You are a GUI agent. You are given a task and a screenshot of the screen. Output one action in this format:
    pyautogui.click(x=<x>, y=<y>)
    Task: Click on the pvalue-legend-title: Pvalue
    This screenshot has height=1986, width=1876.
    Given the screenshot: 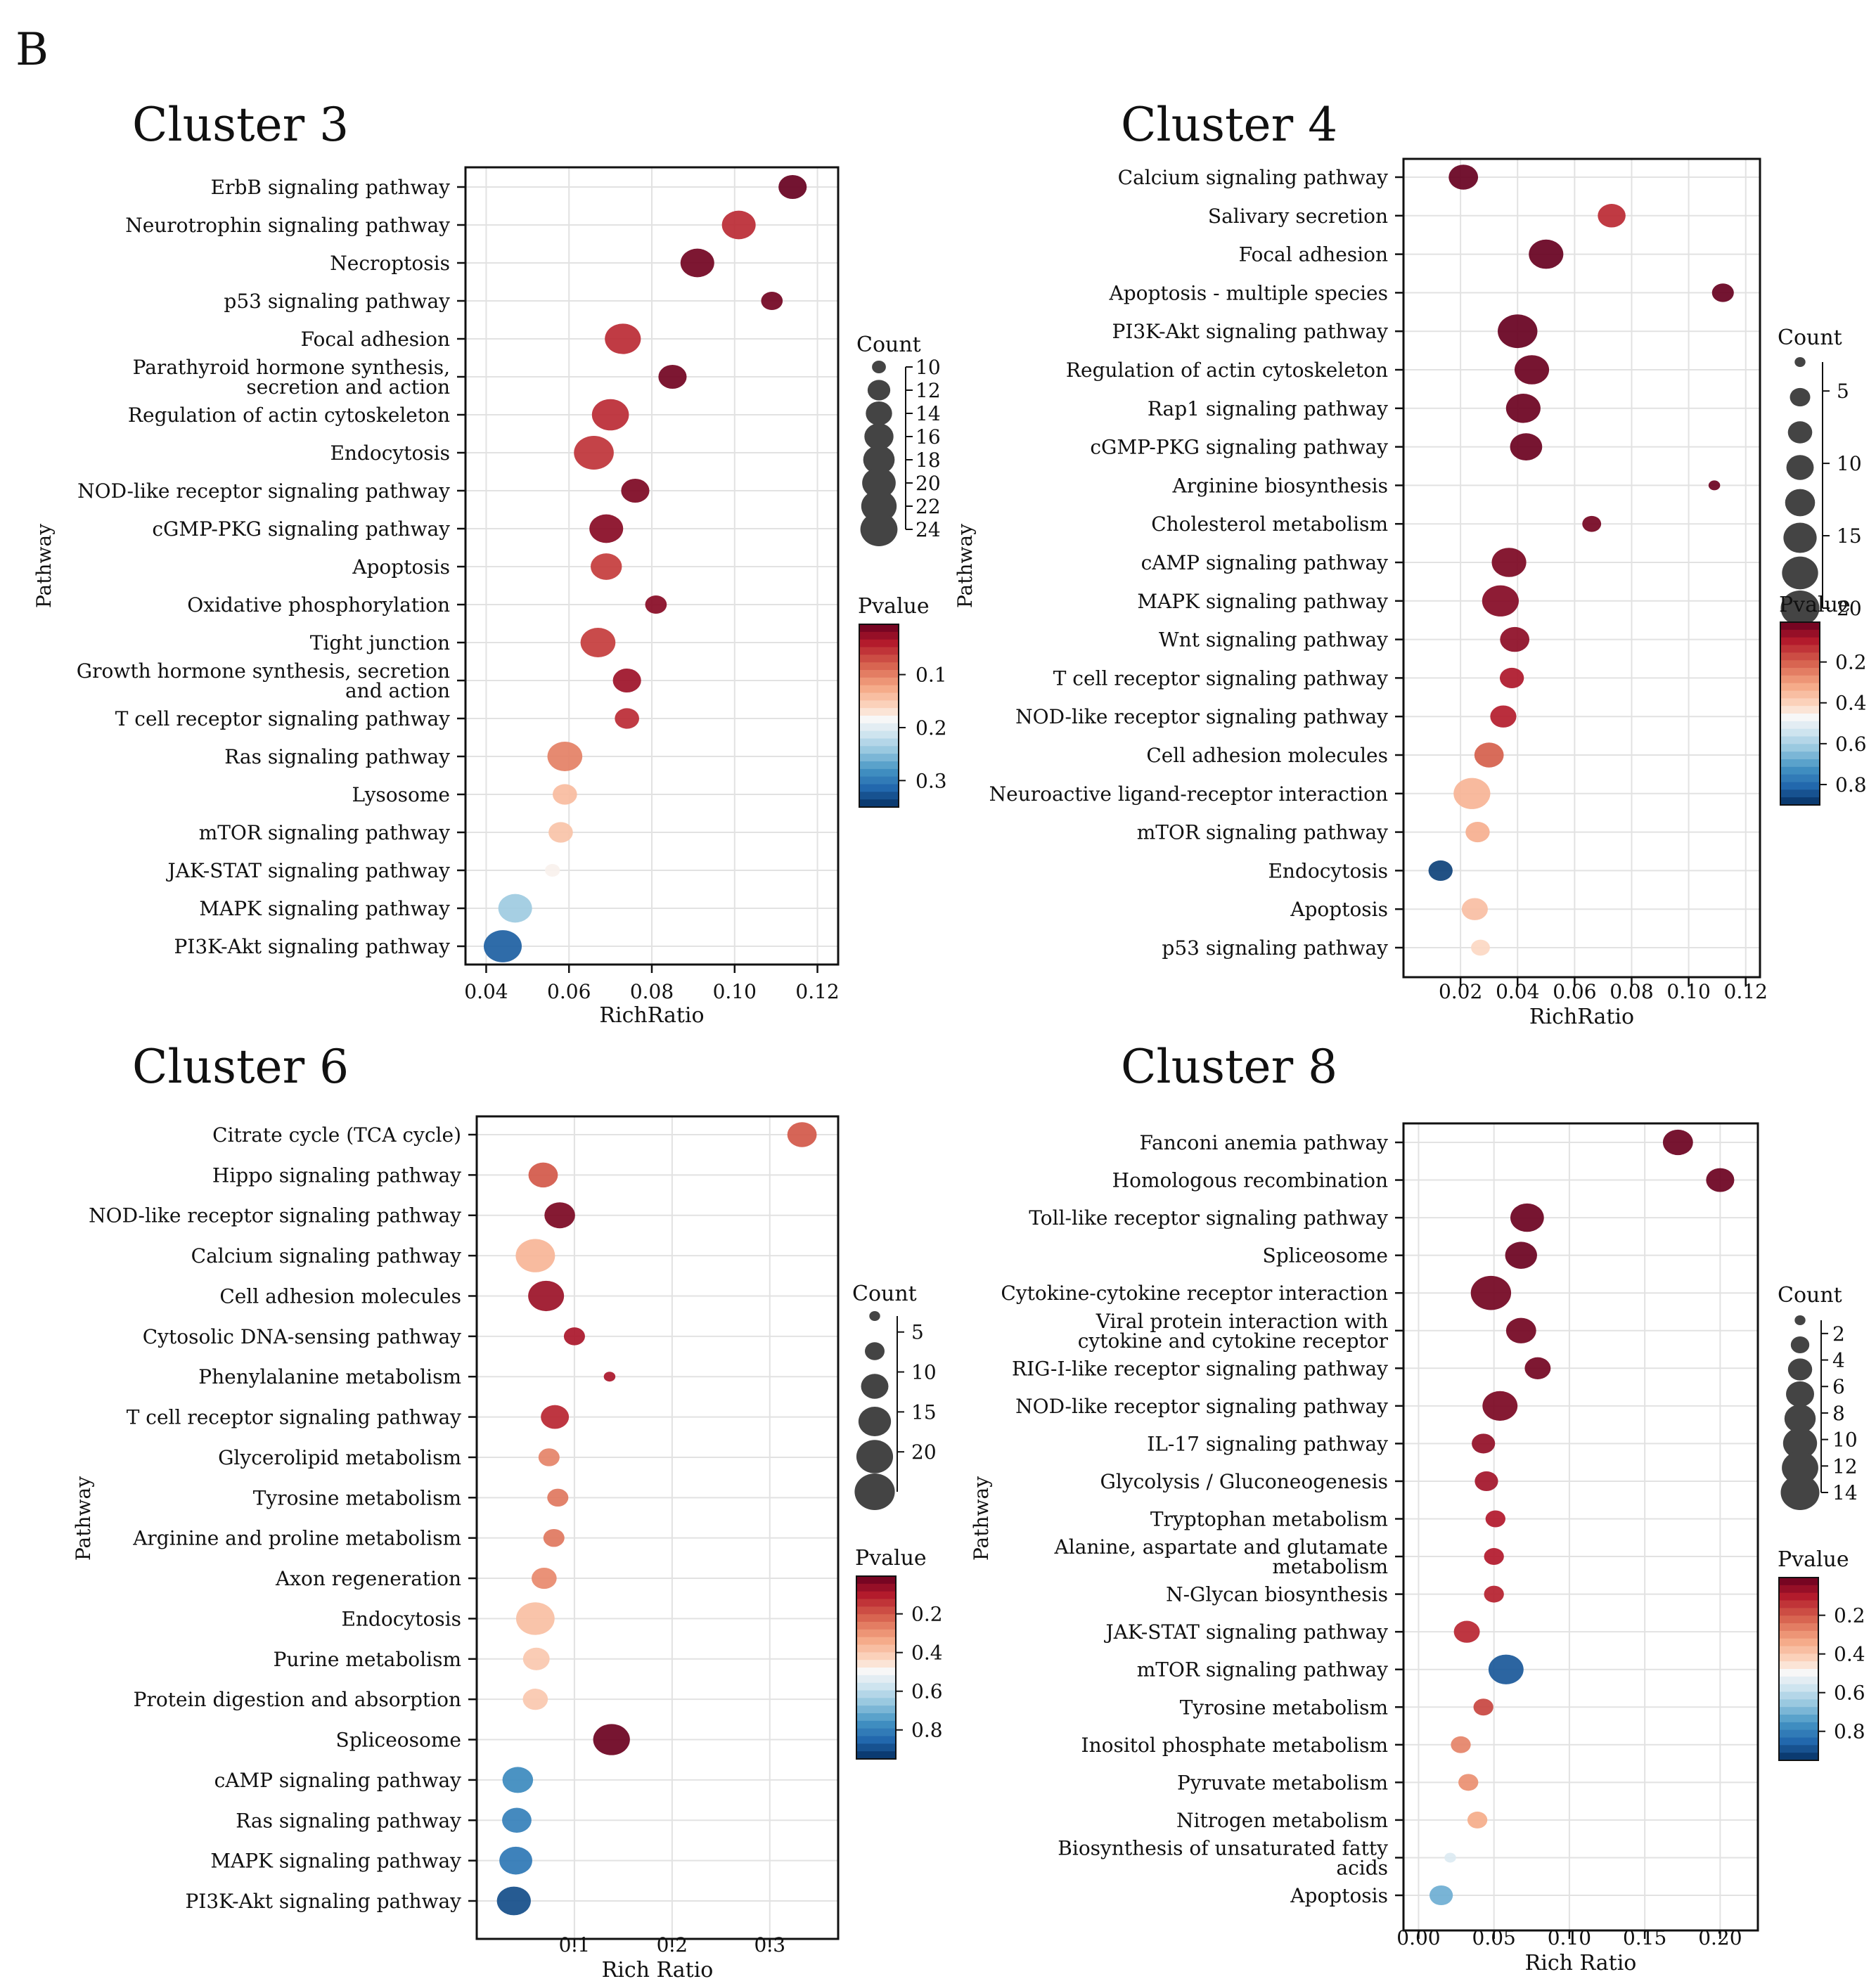 What is the action you would take?
    pyautogui.click(x=1815, y=605)
    